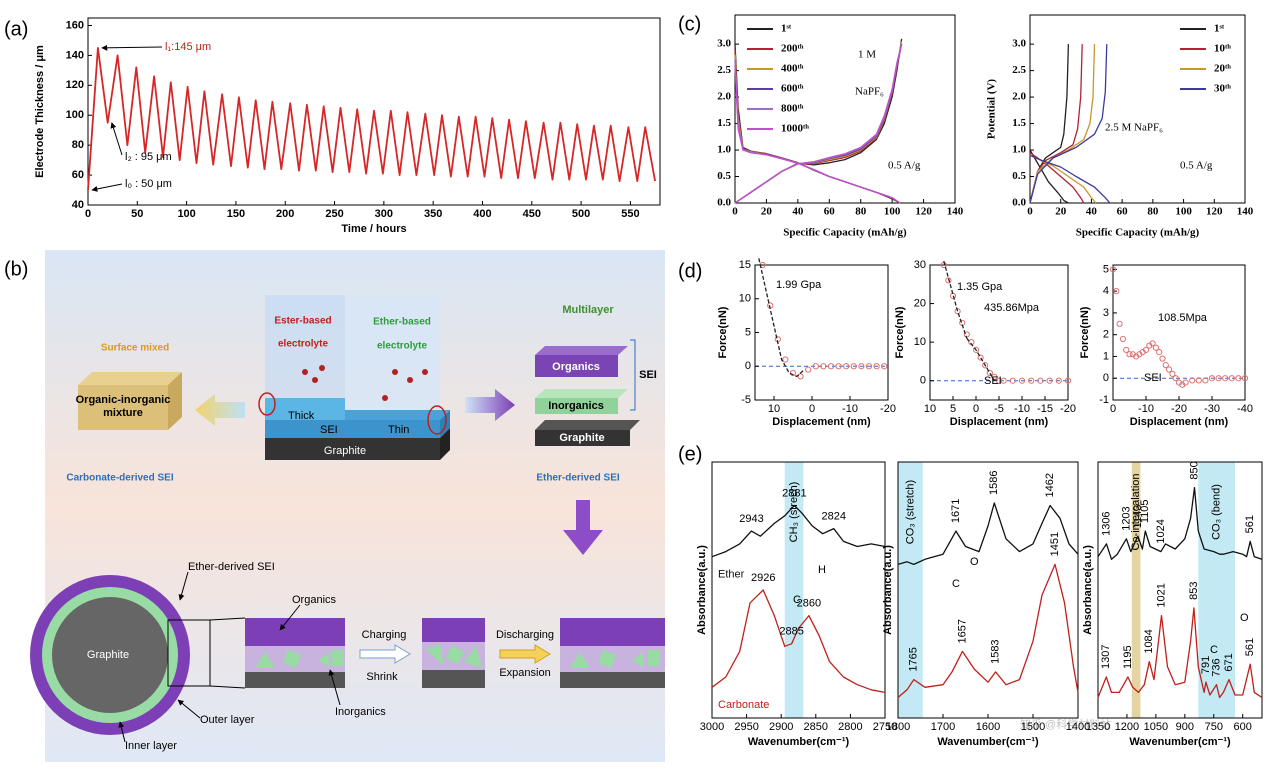 This screenshot has width=1269, height=770. Describe the element at coordinates (1206, 665) in the screenshot. I see `peak-label: 791` at that location.